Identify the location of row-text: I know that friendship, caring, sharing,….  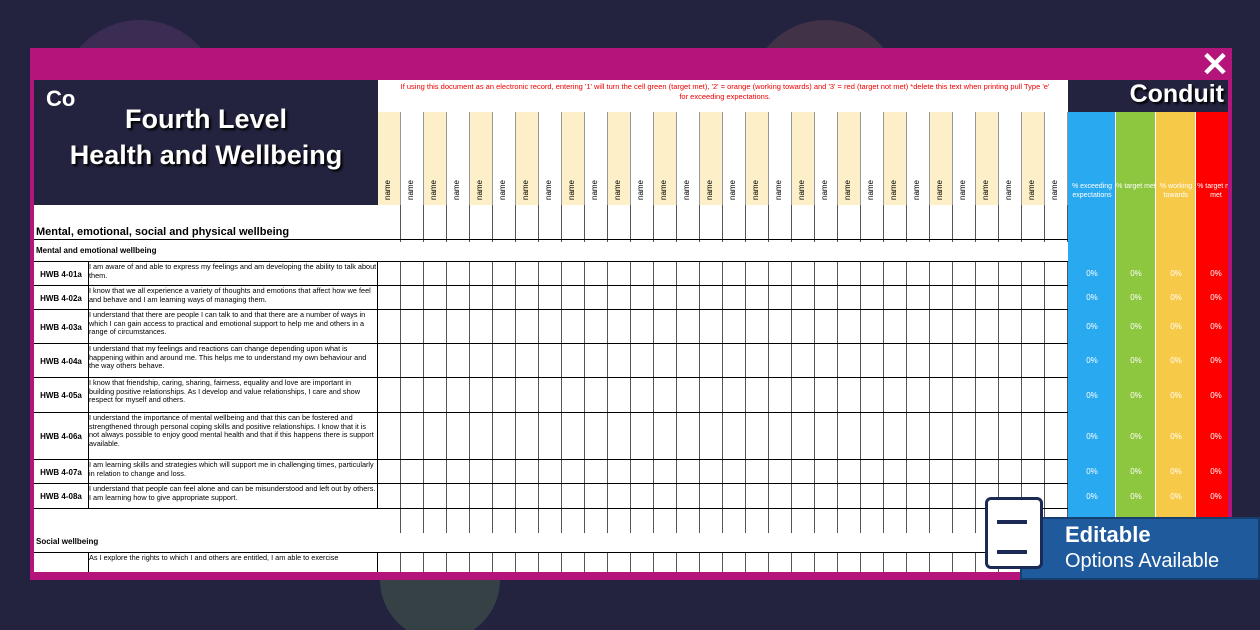
(224, 391).